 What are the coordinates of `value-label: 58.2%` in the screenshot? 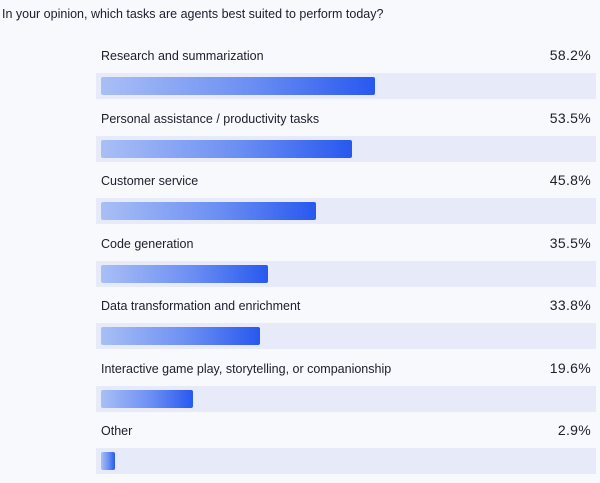 It's located at (570, 55).